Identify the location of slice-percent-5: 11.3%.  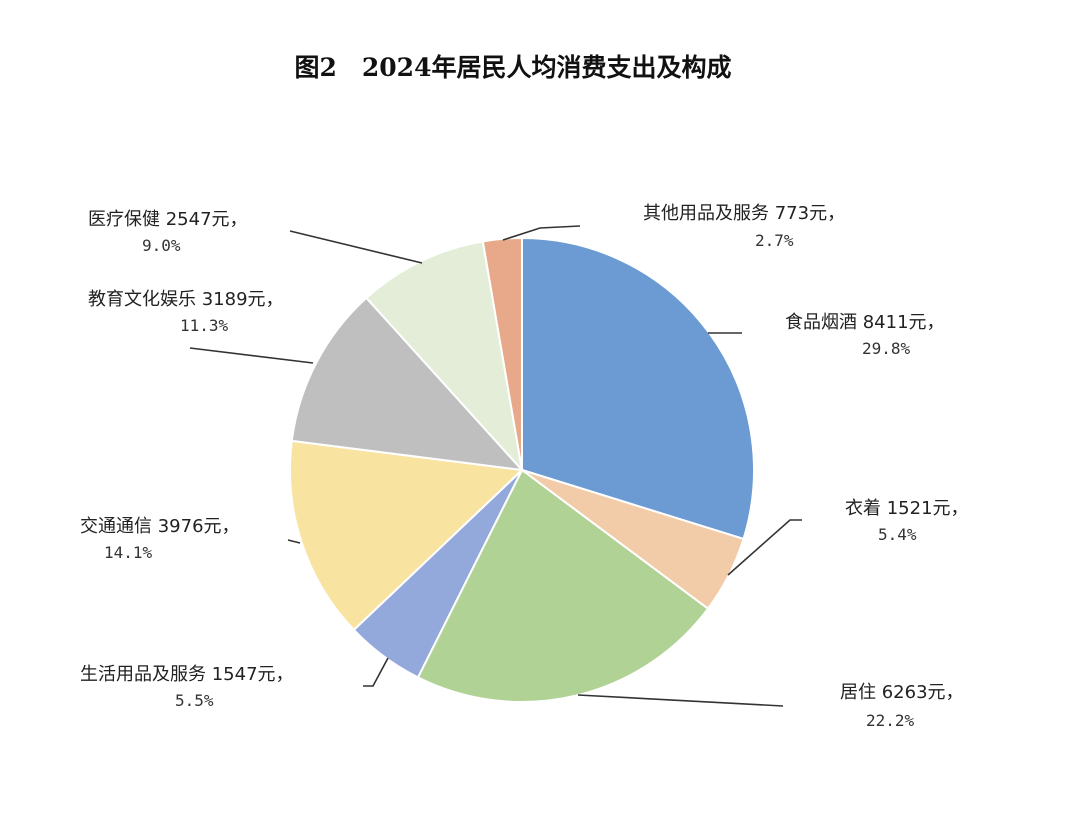
(204, 325).